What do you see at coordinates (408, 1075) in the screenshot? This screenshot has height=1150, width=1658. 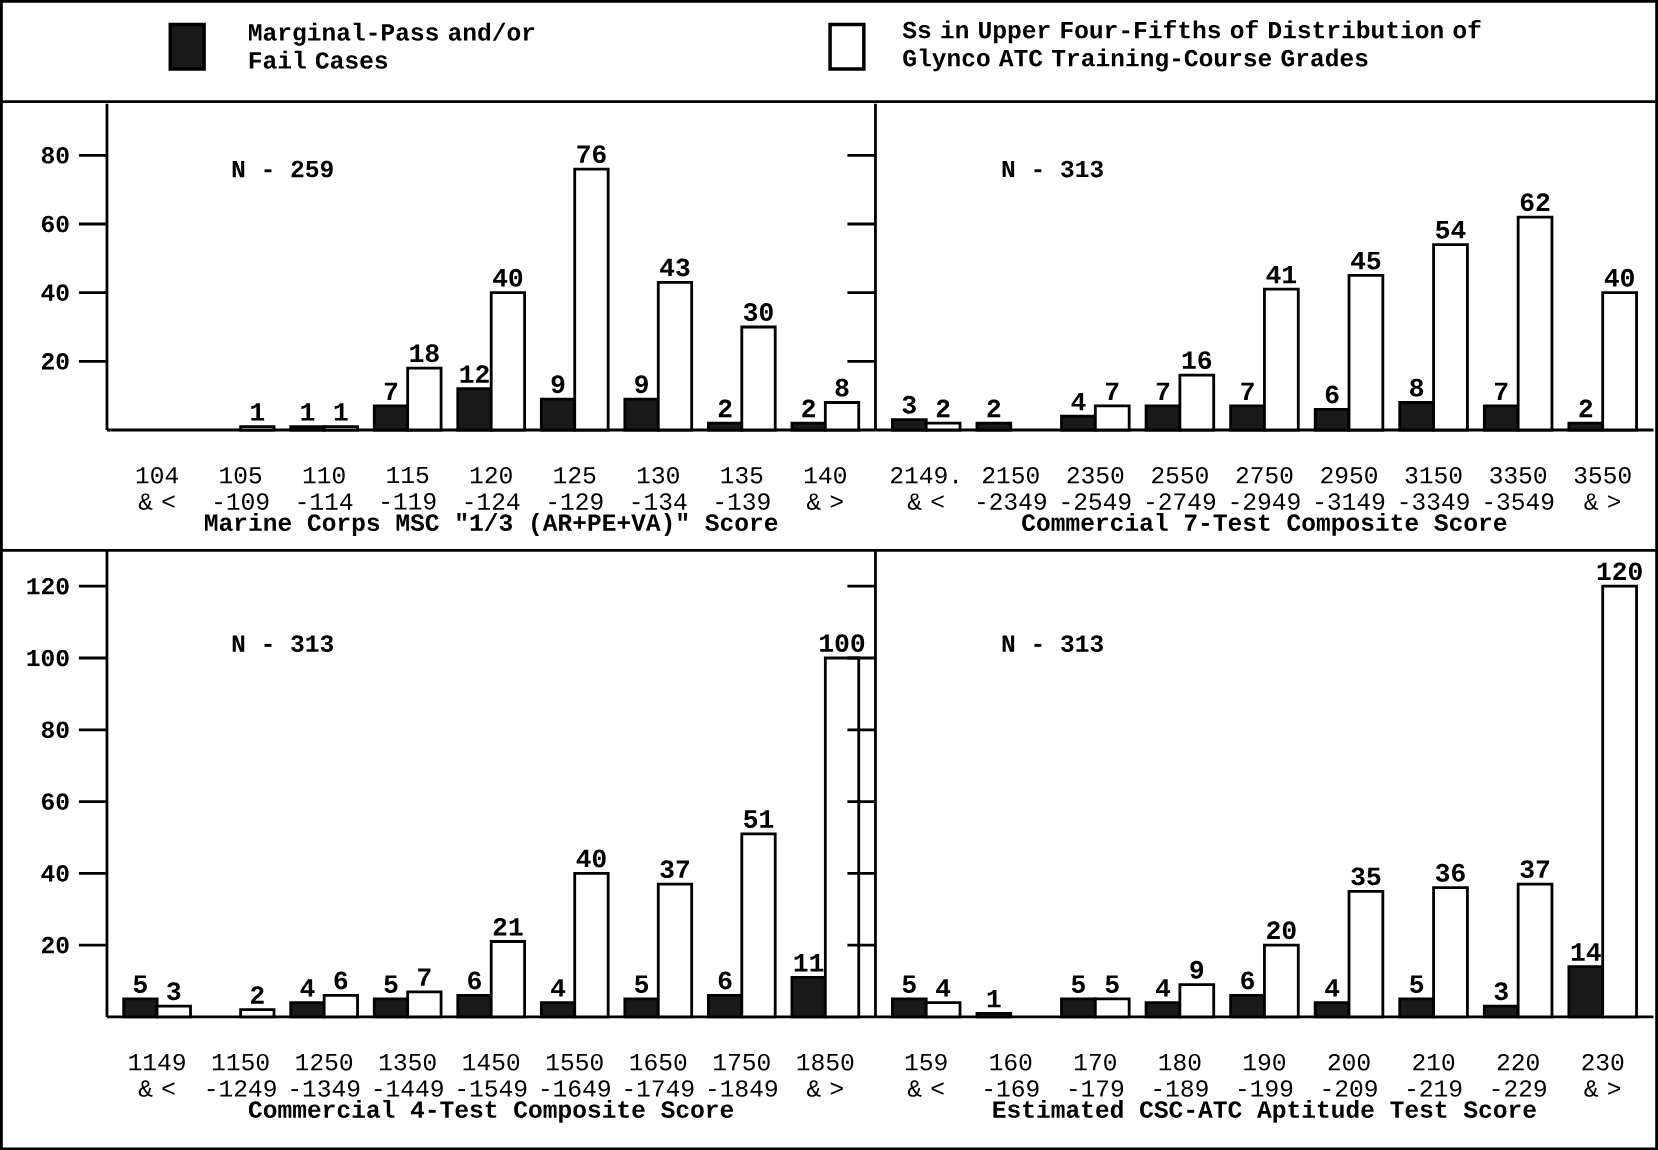 I see `x-tick-label: 1350 -1449` at bounding box center [408, 1075].